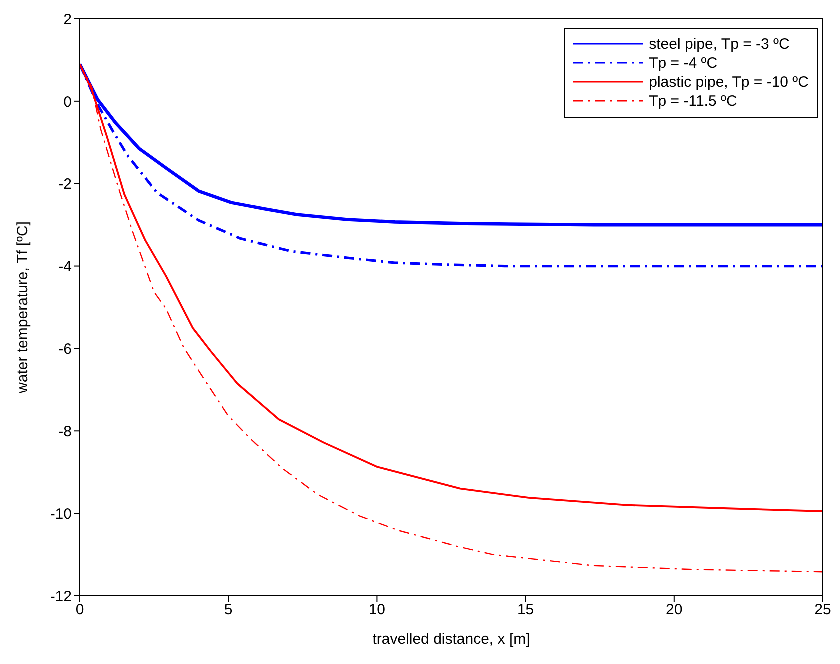 The image size is (840, 664). I want to click on legend-label: Tp = -11.5 ºC, so click(693, 101).